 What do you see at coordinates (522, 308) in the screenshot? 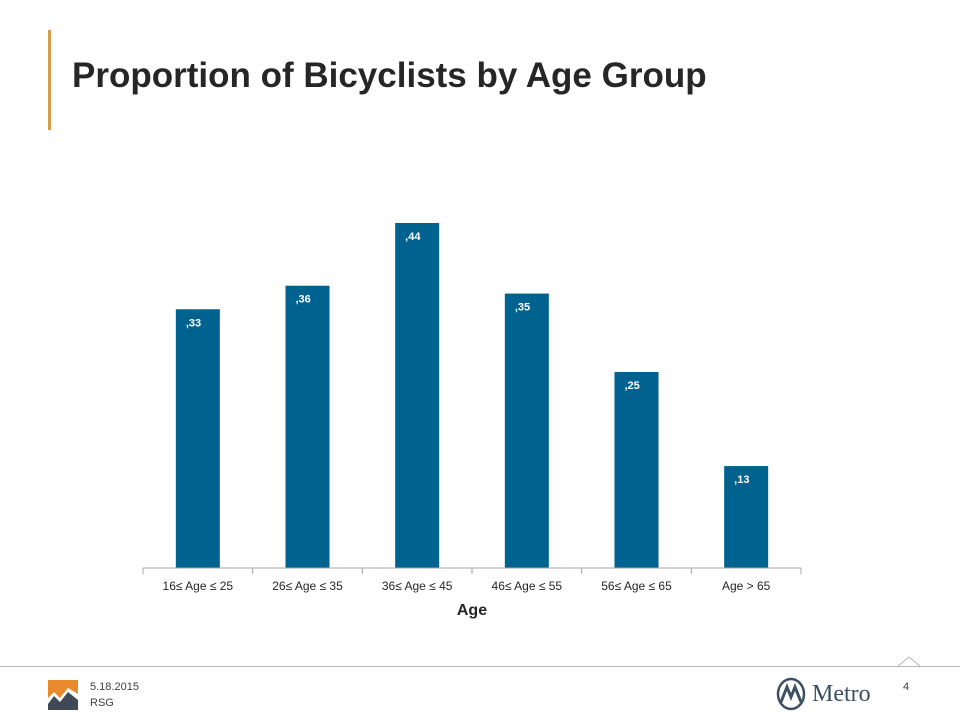
I see `bar-value-label-4: ,35` at bounding box center [522, 308].